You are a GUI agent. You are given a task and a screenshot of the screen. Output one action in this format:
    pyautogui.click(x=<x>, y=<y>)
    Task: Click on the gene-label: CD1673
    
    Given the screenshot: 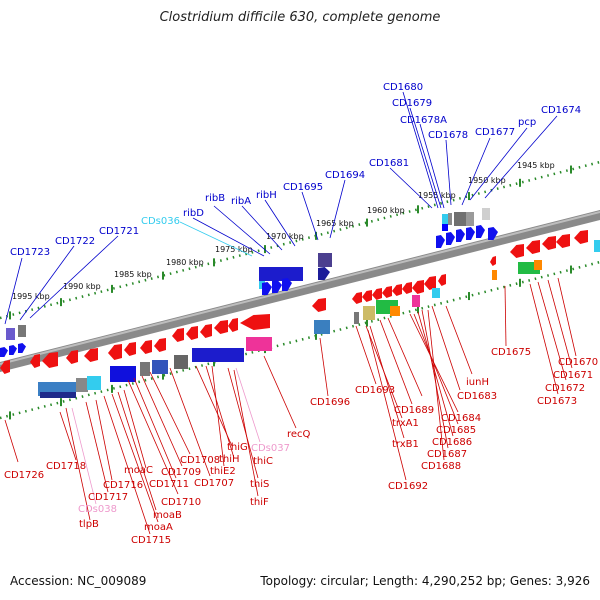 What is the action you would take?
    pyautogui.click(x=557, y=401)
    